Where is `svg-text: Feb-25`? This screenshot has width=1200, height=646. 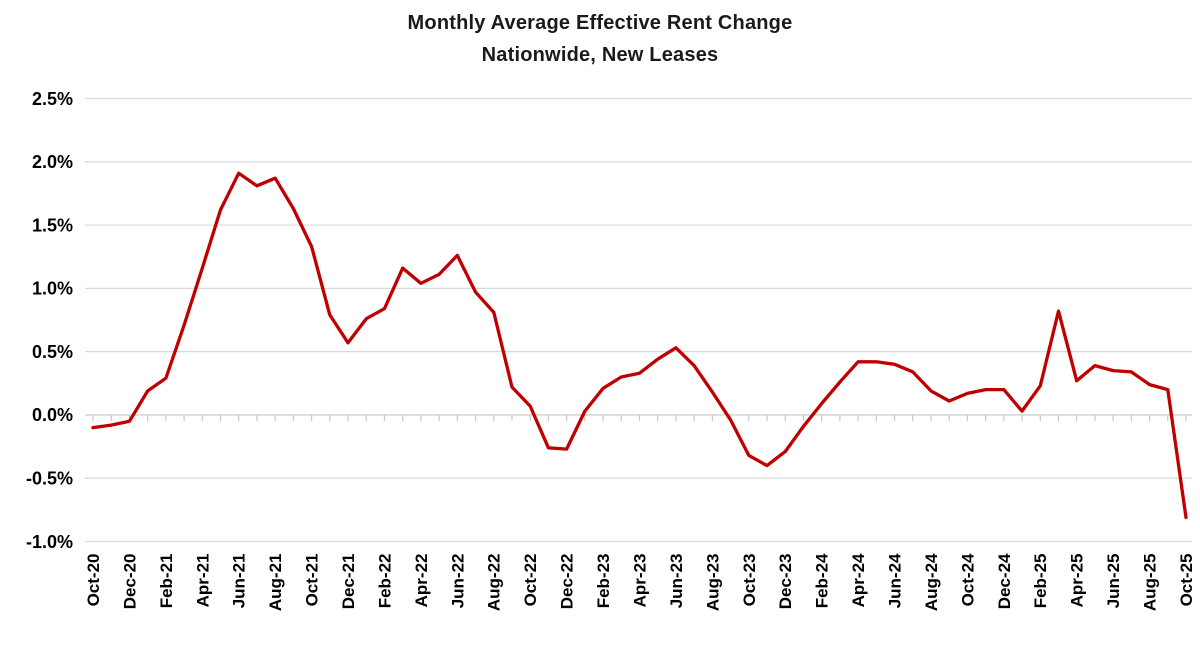
svg-text: Feb-25 is located at coordinates (1040, 581).